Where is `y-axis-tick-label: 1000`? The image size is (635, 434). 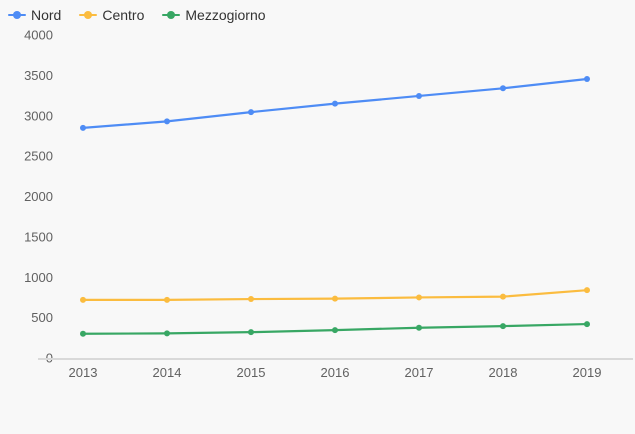 y-axis-tick-label: 1000 is located at coordinates (38, 277).